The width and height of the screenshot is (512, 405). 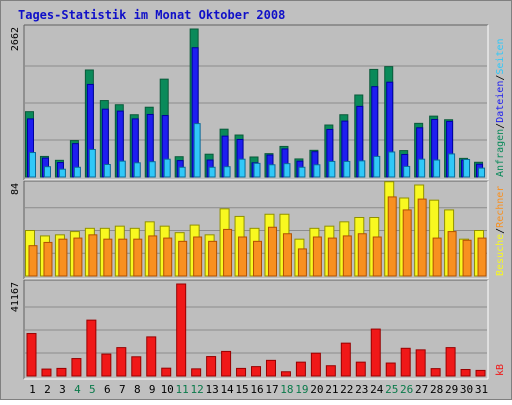 What do you see at coordinates (346, 389) in the screenshot?
I see `x-day-label: 22` at bounding box center [346, 389].